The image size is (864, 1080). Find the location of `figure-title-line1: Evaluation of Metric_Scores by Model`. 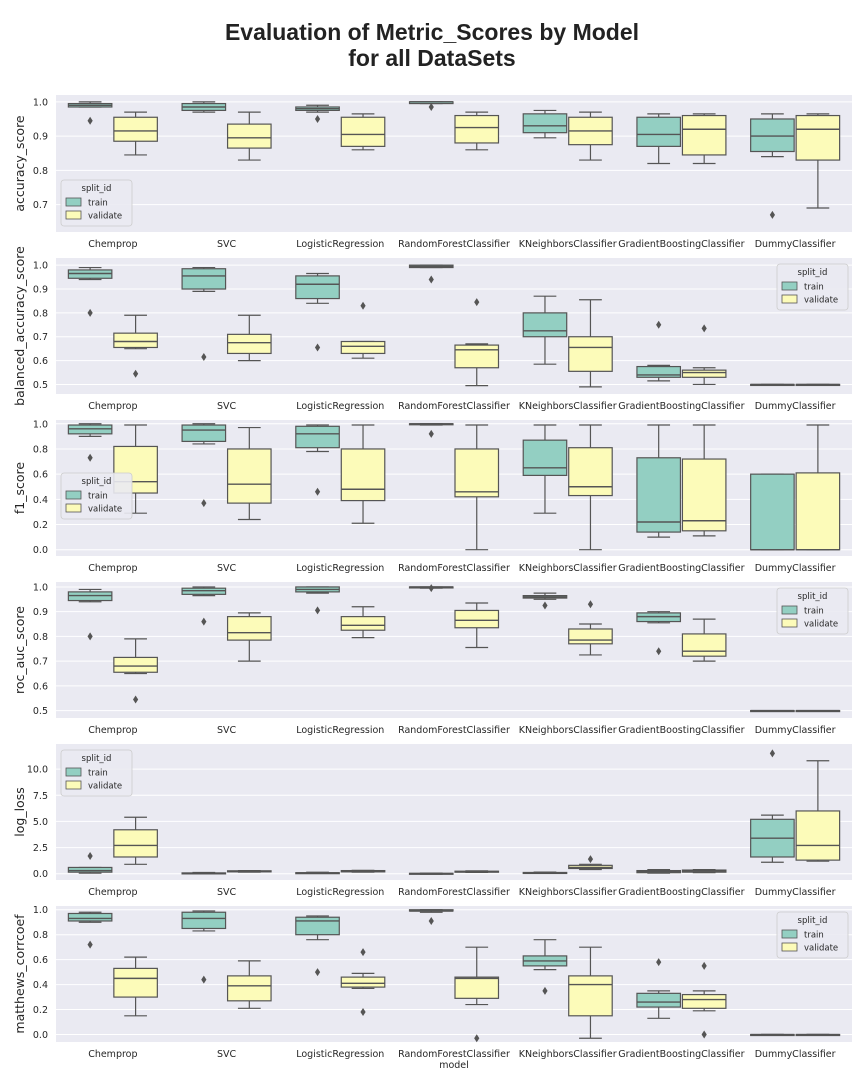

figure-title-line1: Evaluation of Metric_Scores by Model is located at coordinates (432, 32).